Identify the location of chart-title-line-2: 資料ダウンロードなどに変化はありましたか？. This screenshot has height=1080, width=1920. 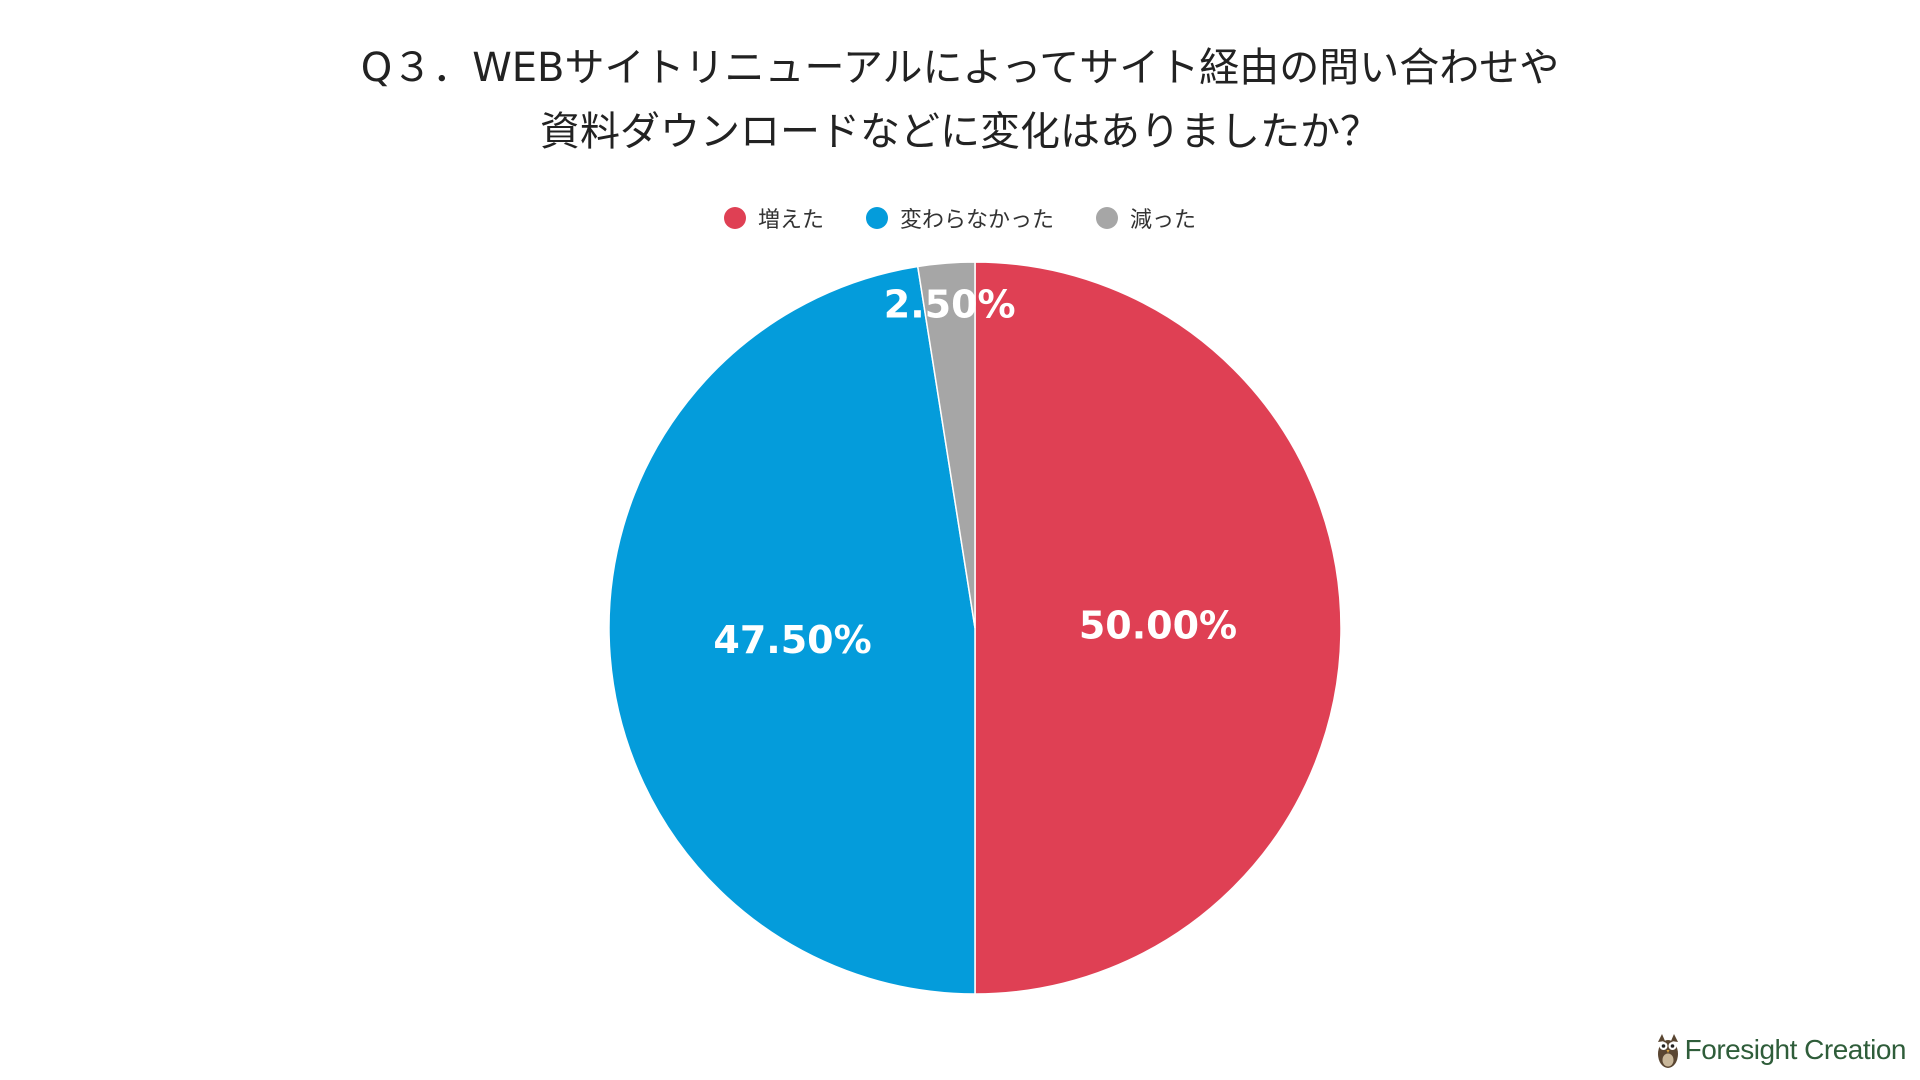
(960, 132).